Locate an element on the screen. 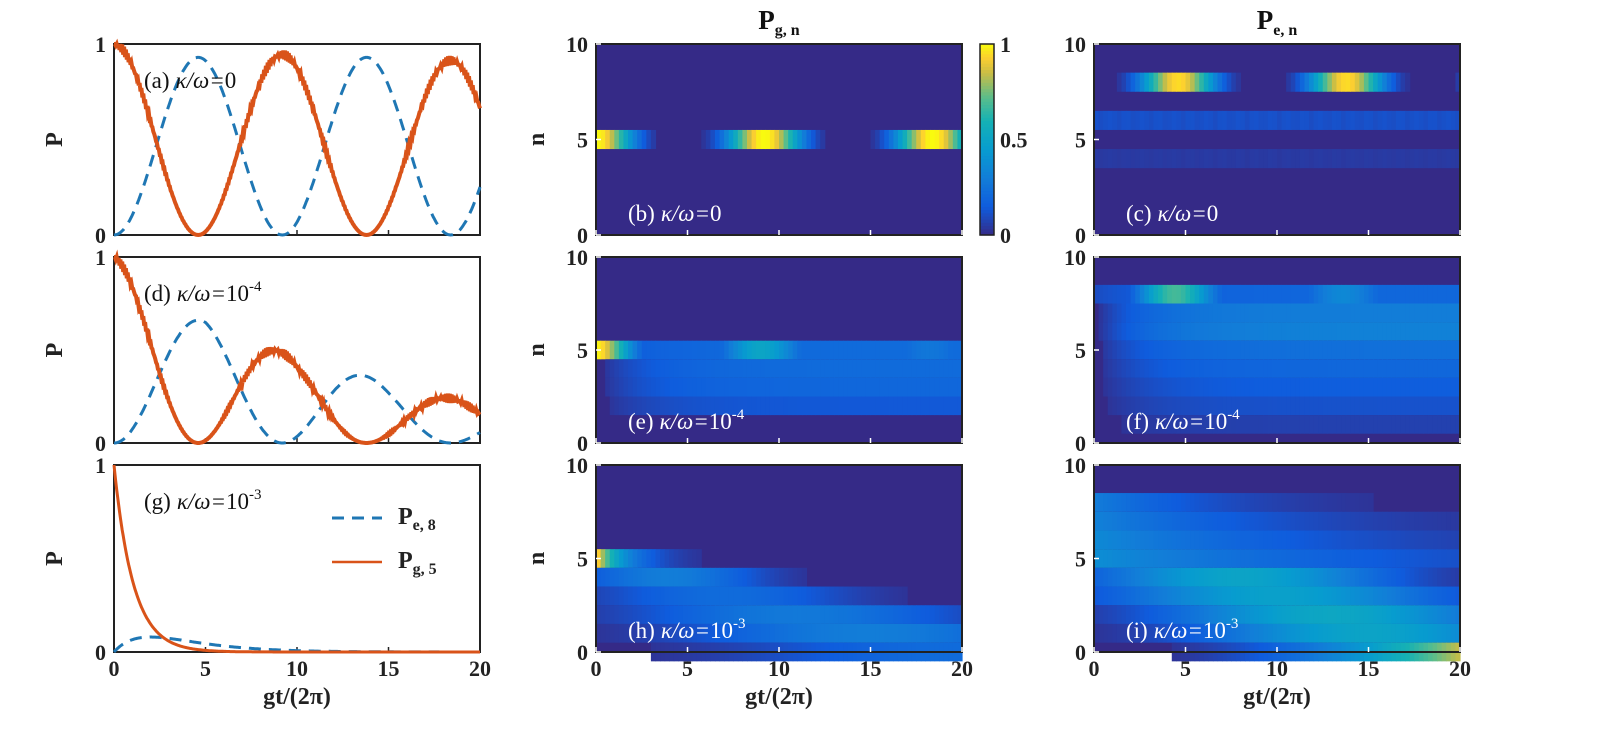 Image resolution: width=1618 pixels, height=740 pixels. heatmap-row-n1 is located at coordinates (1277, 633).